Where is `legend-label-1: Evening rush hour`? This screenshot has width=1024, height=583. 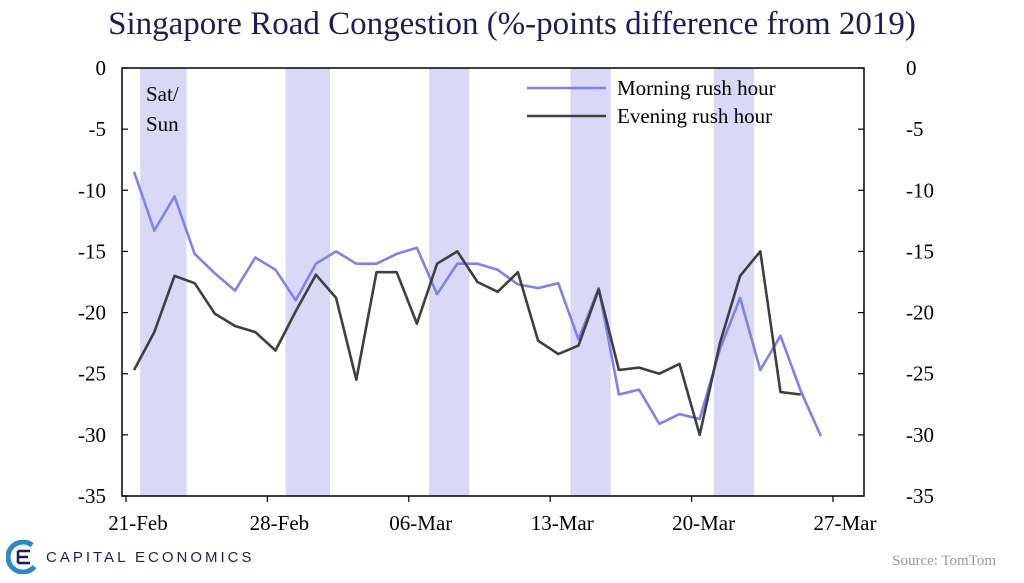 legend-label-1: Evening rush hour is located at coordinates (694, 116).